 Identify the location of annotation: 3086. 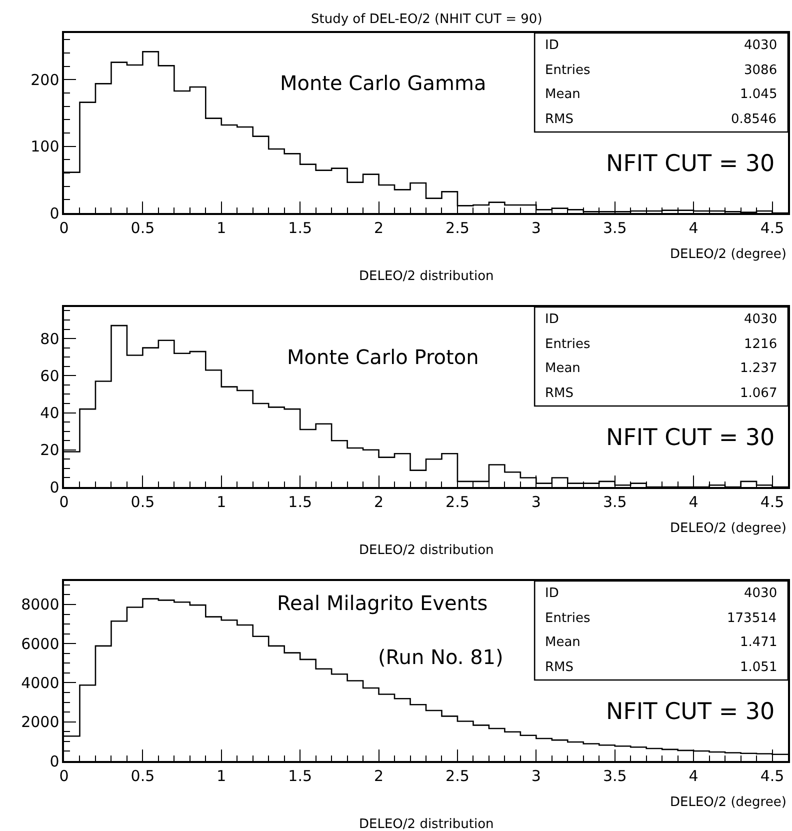
(761, 70).